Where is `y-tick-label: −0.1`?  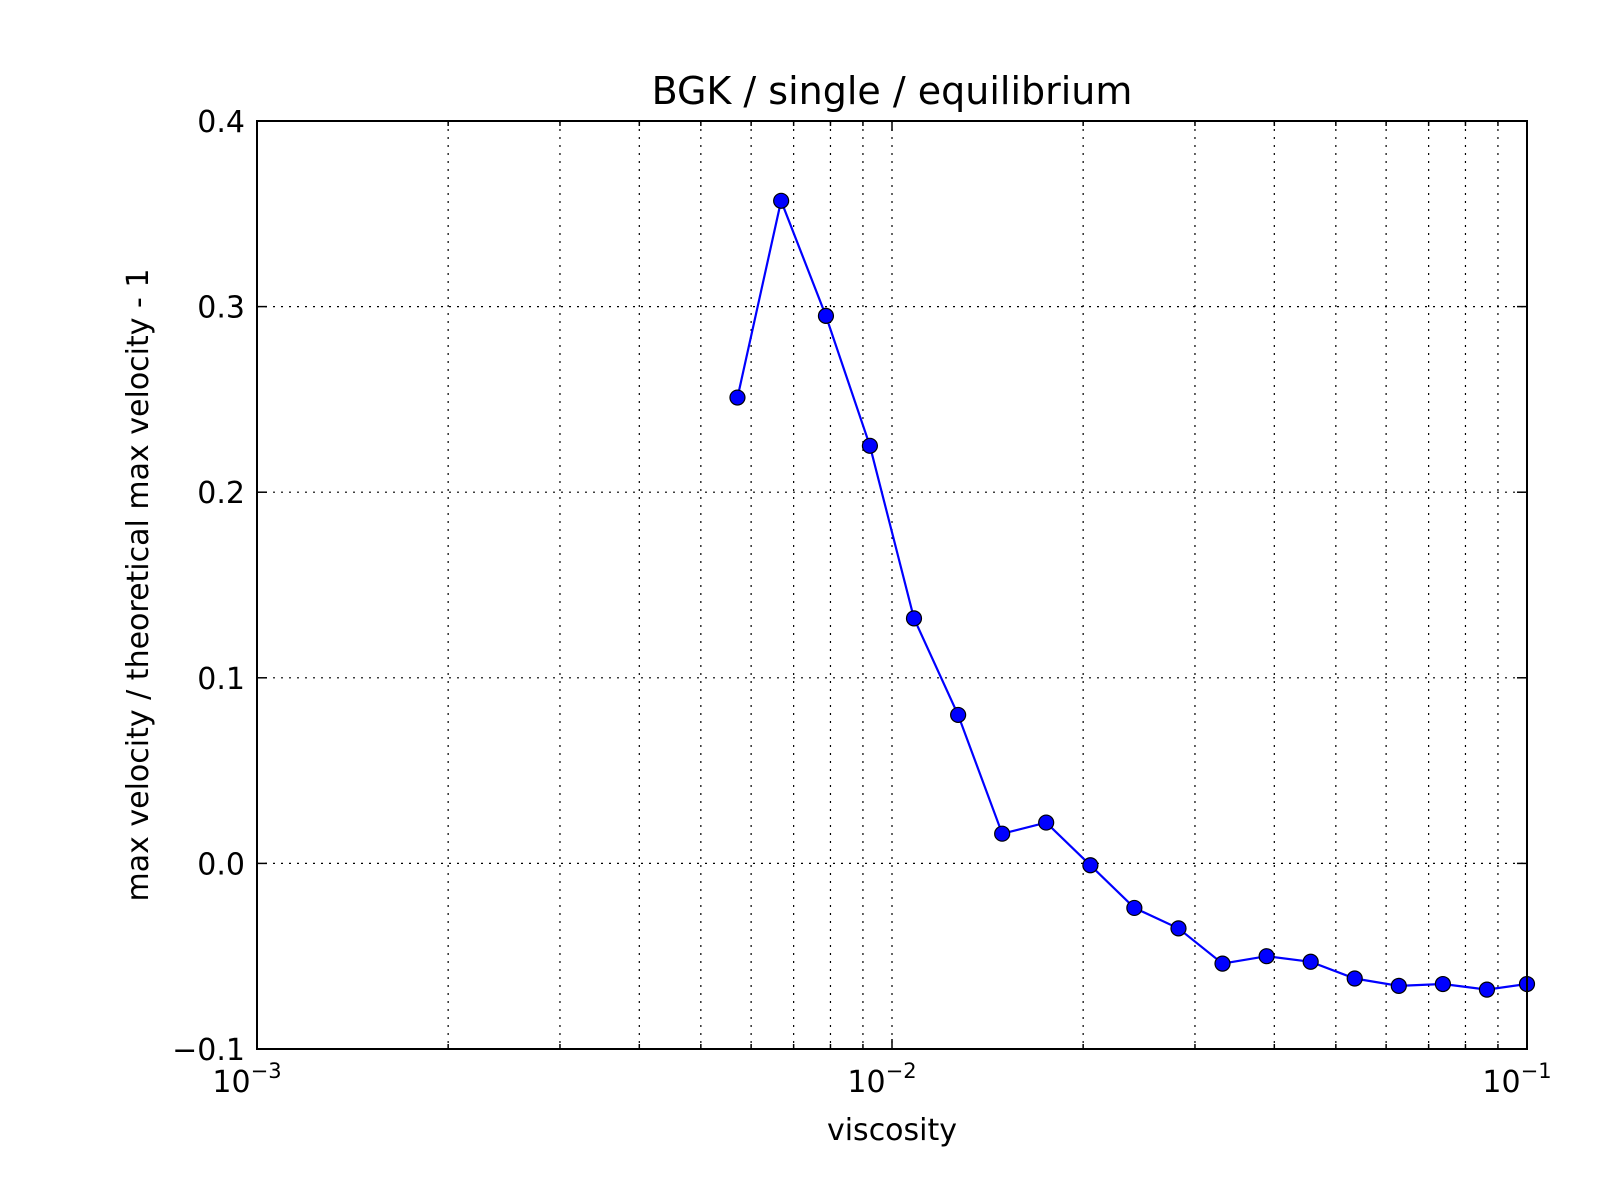 y-tick-label: −0.1 is located at coordinates (208, 1050).